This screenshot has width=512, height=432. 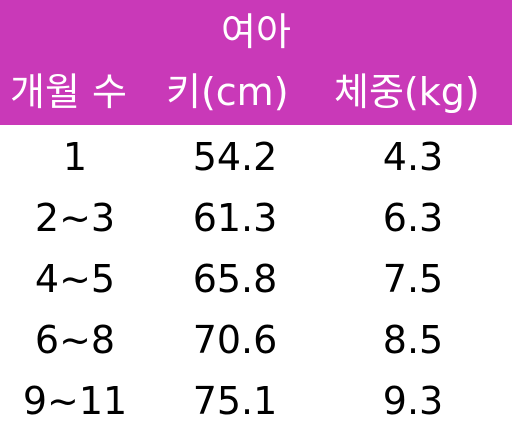 I want to click on cell-height: 61.3, so click(x=235, y=218).